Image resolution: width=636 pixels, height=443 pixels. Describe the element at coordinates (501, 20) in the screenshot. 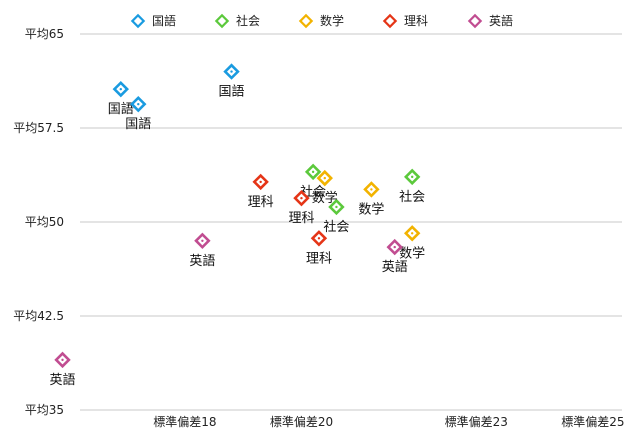

I see `legend-label: 英語` at that location.